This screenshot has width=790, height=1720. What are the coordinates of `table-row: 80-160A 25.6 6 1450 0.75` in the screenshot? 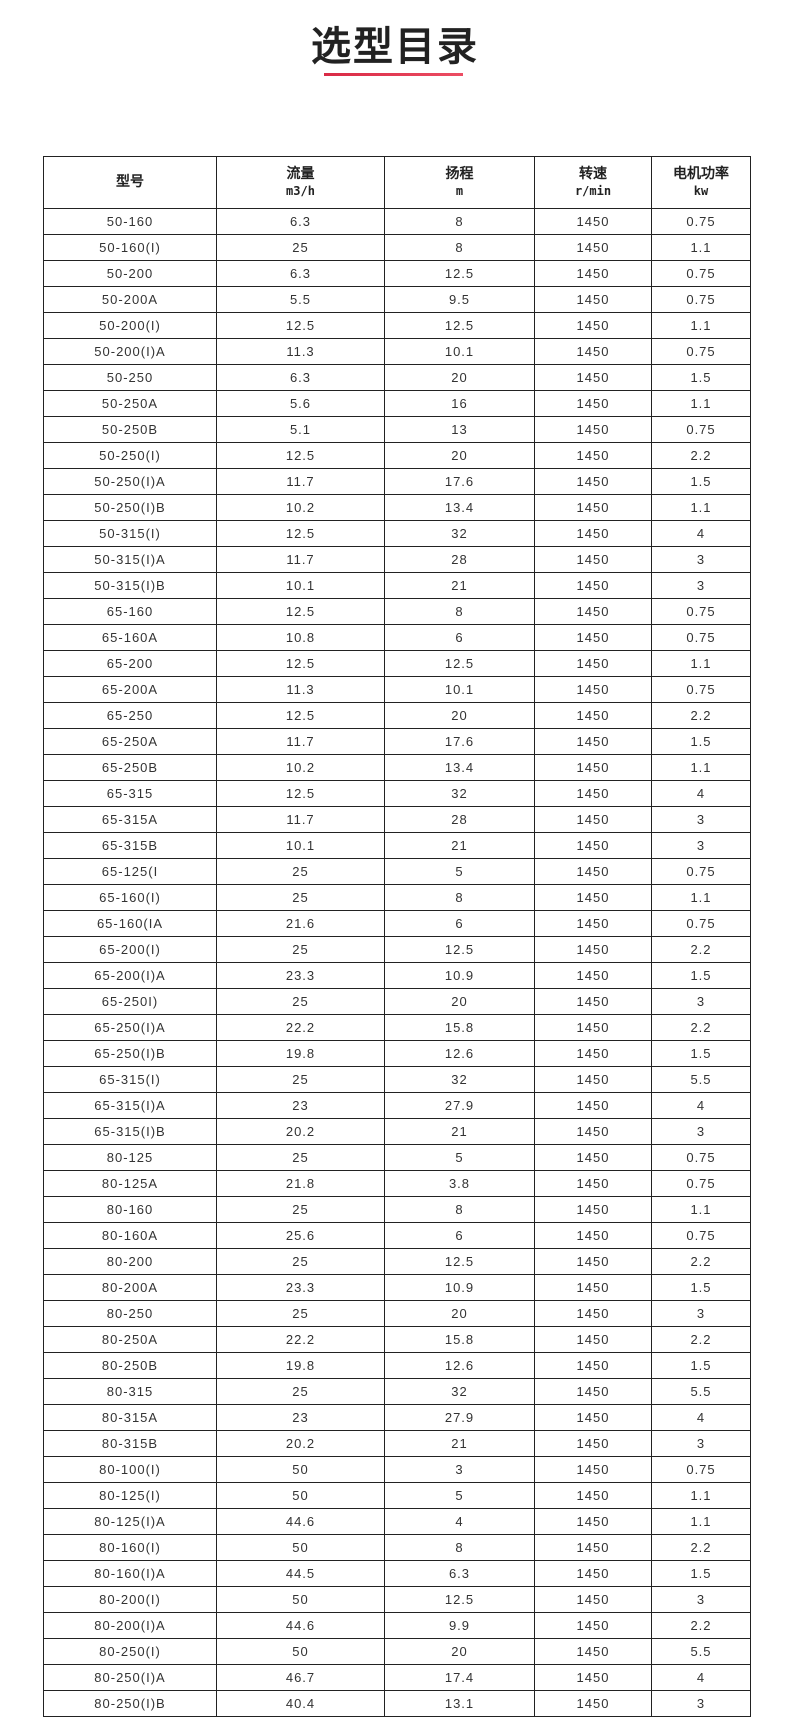 It's located at (397, 1235).